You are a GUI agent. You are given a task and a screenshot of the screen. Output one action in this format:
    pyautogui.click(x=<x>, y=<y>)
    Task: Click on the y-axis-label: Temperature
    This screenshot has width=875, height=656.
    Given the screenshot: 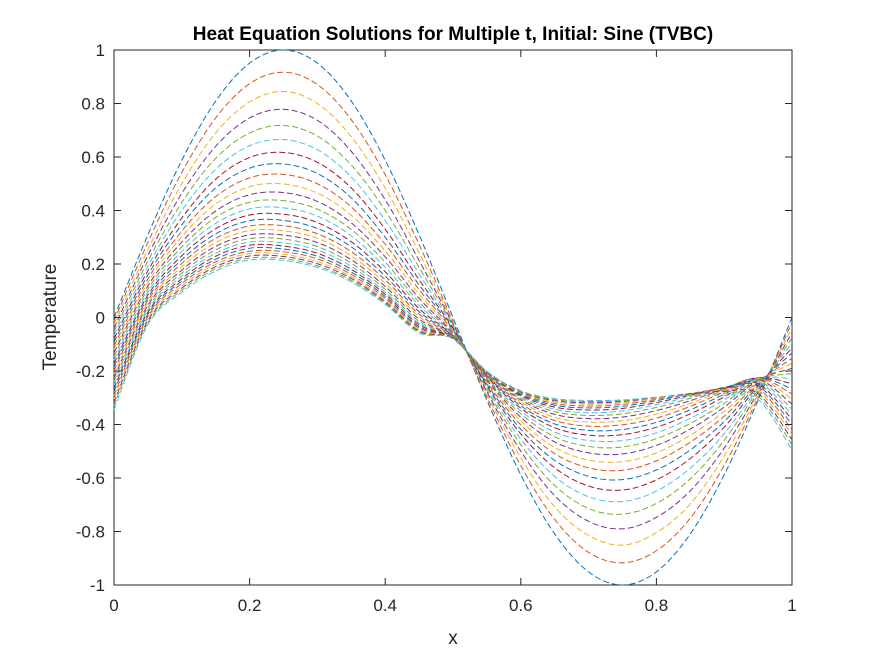 What is the action you would take?
    pyautogui.click(x=50, y=317)
    